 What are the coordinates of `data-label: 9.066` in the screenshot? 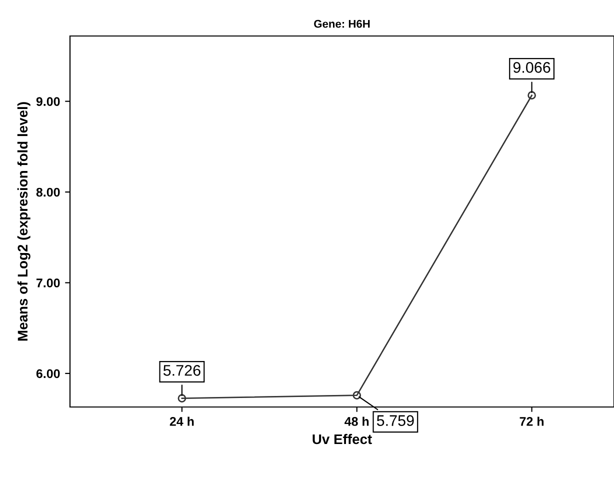 It's located at (531, 67).